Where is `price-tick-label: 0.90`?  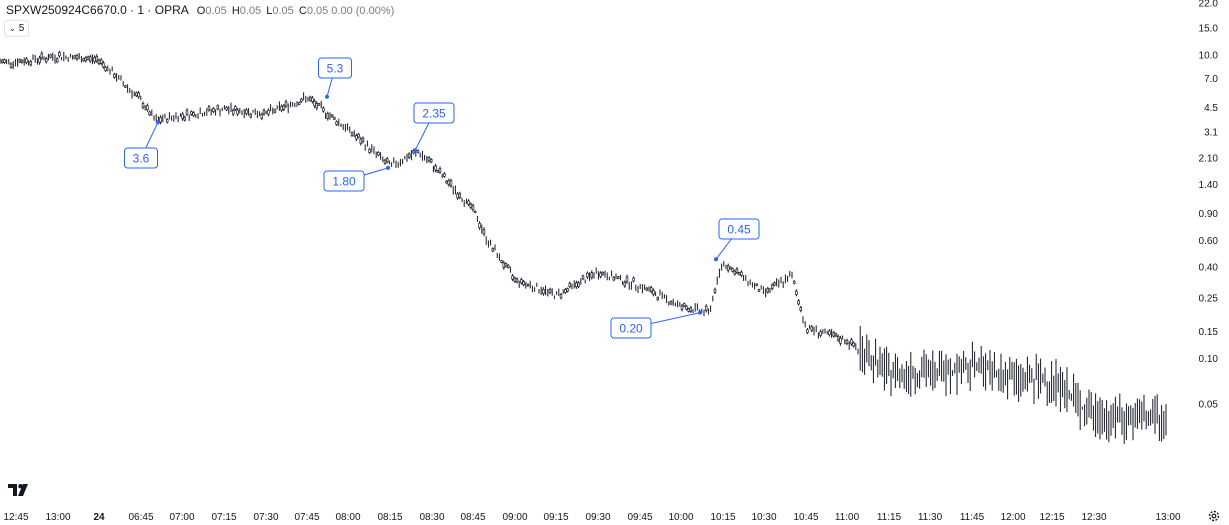 price-tick-label: 0.90 is located at coordinates (1209, 214).